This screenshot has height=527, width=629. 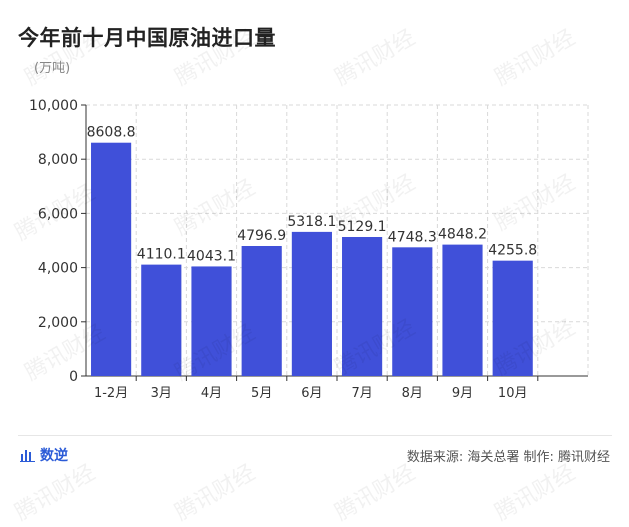 I want to click on y-tick-label: 2,000, so click(x=58, y=323).